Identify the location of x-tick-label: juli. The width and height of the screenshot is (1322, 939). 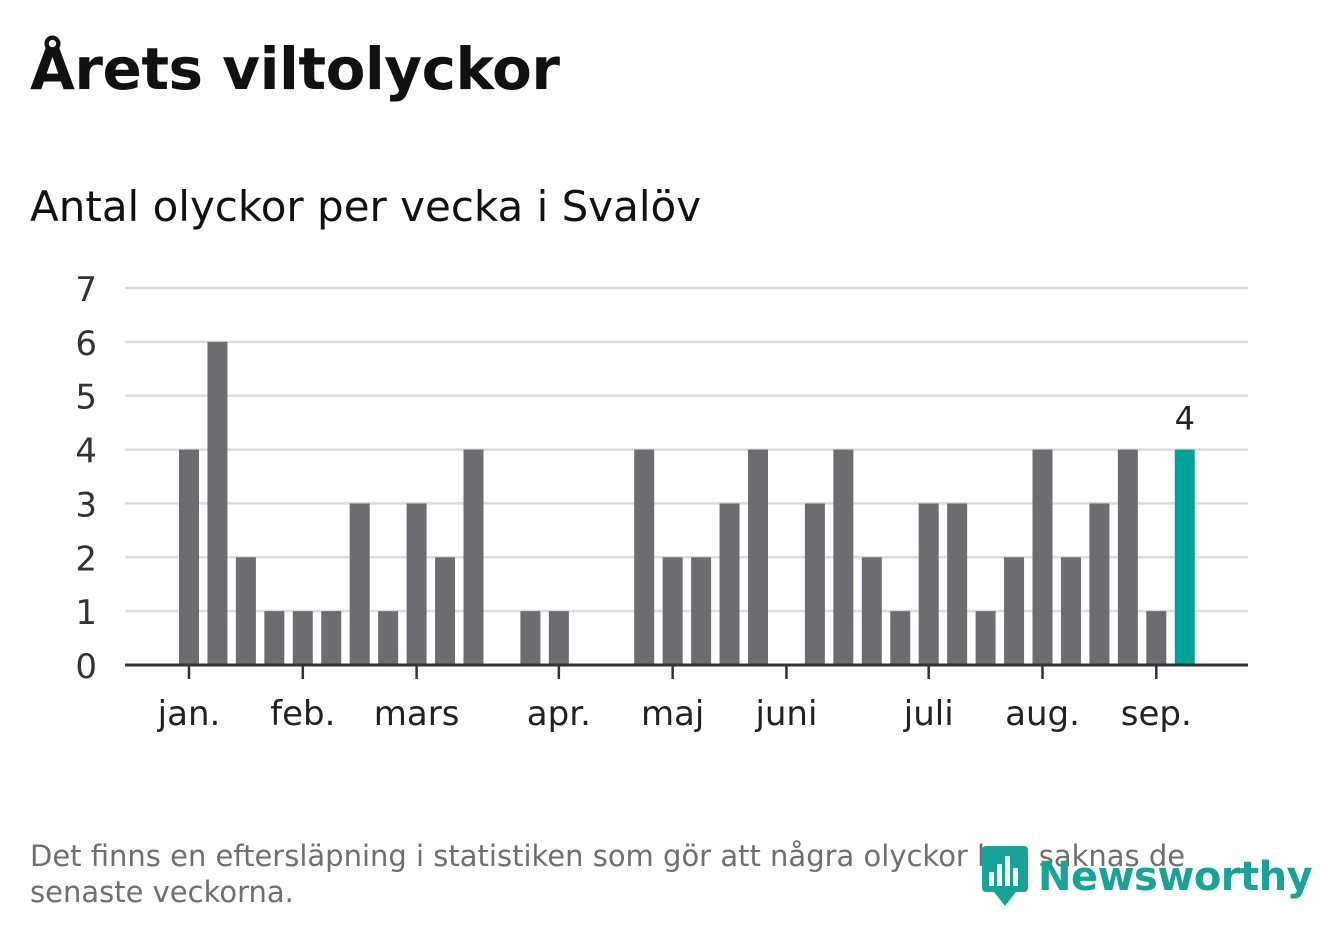
(928, 714).